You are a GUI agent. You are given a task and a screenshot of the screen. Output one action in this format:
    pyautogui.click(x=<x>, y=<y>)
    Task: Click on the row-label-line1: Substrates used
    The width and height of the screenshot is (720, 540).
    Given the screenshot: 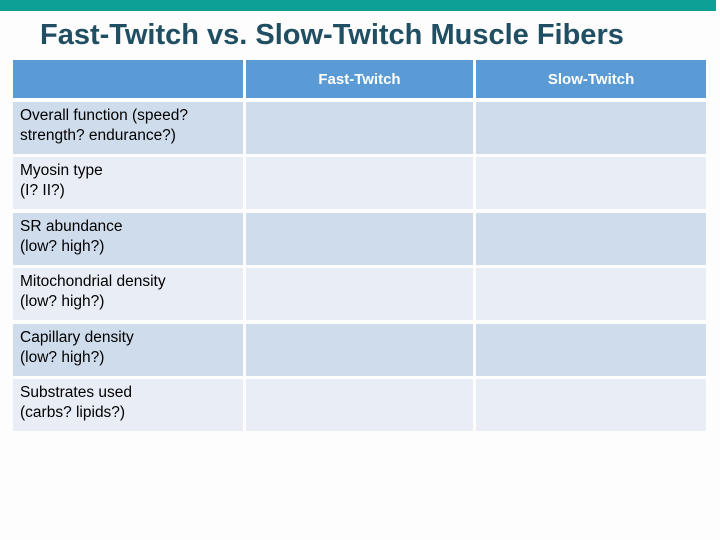 What is the action you would take?
    pyautogui.click(x=76, y=392)
    